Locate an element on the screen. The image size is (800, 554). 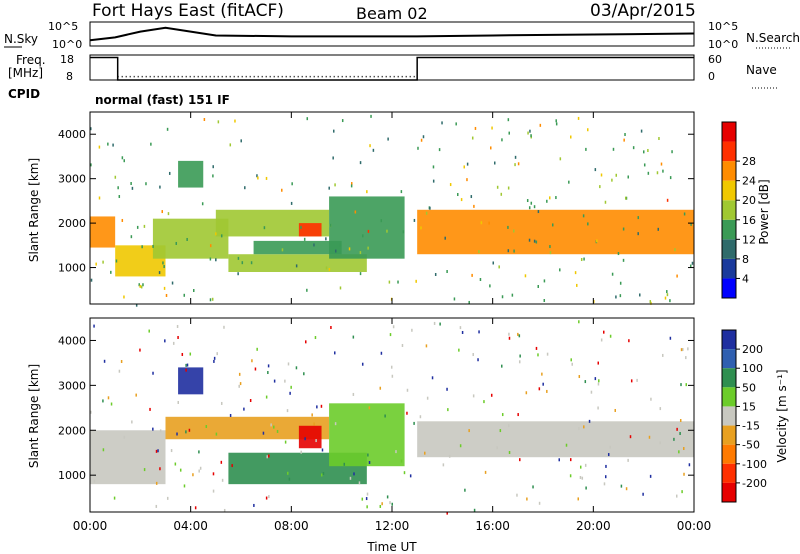
colorbar-tick-label: 100 is located at coordinates (752, 368).